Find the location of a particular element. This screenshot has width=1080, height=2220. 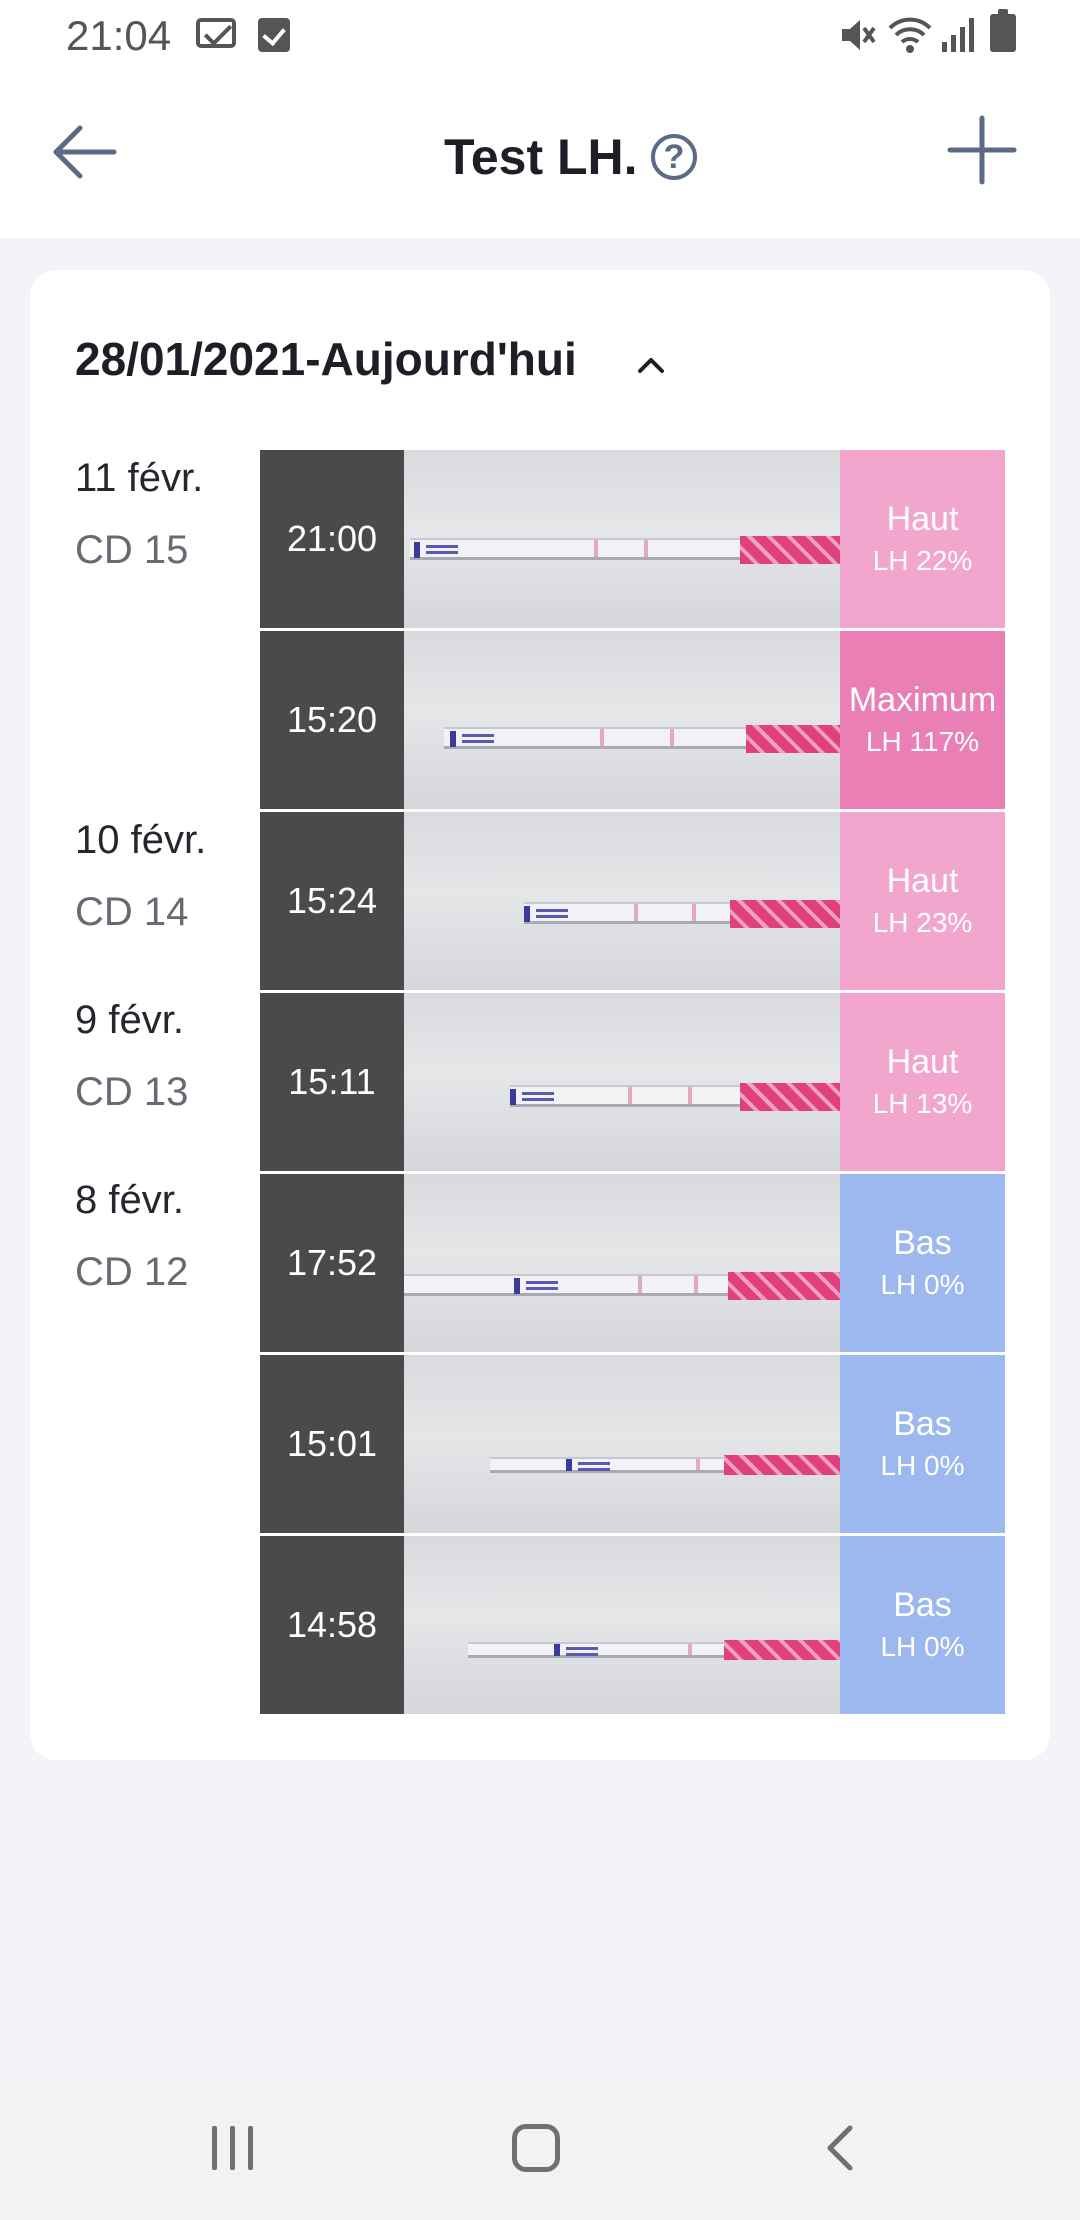

system-nav-bar is located at coordinates (540, 2148).